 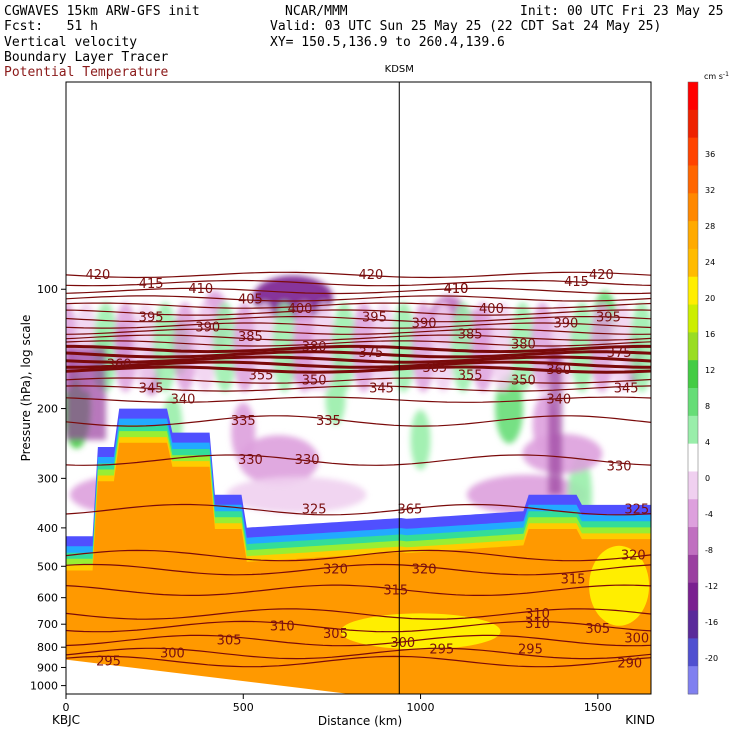 I want to click on y-tick-label: 100, so click(x=47, y=289).